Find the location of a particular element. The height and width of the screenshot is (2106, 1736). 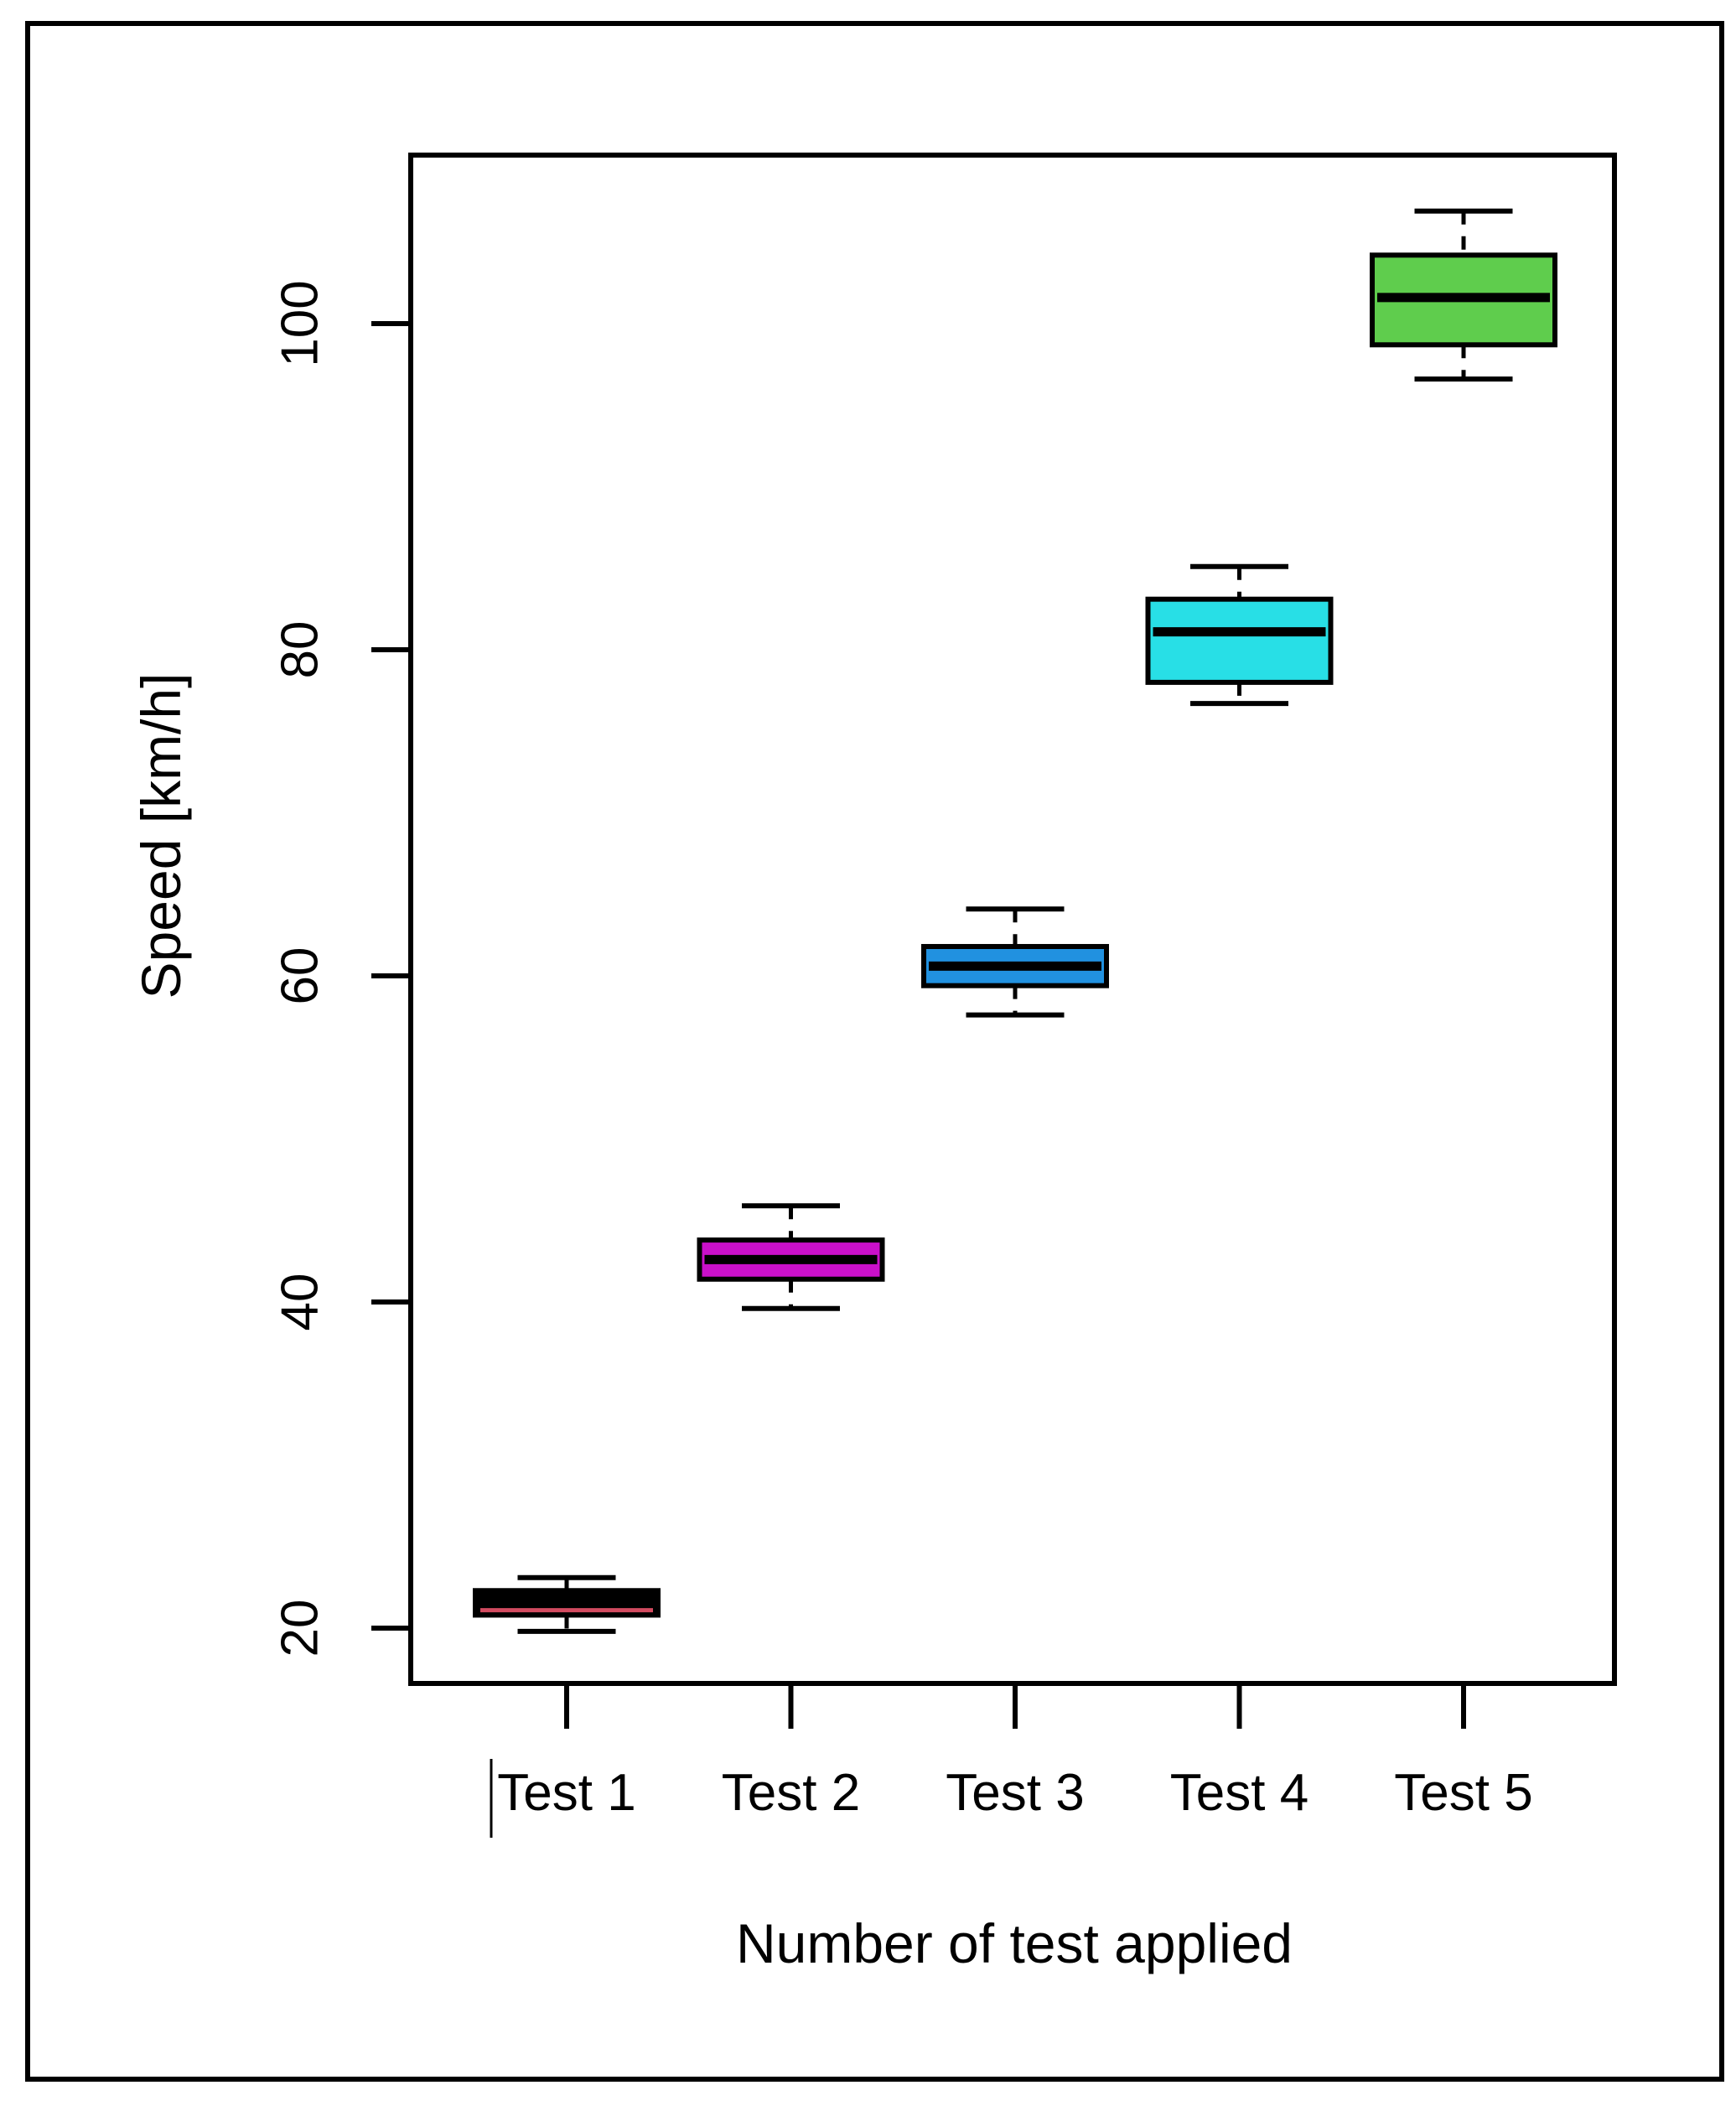

y-tick-label: 60 is located at coordinates (300, 976).